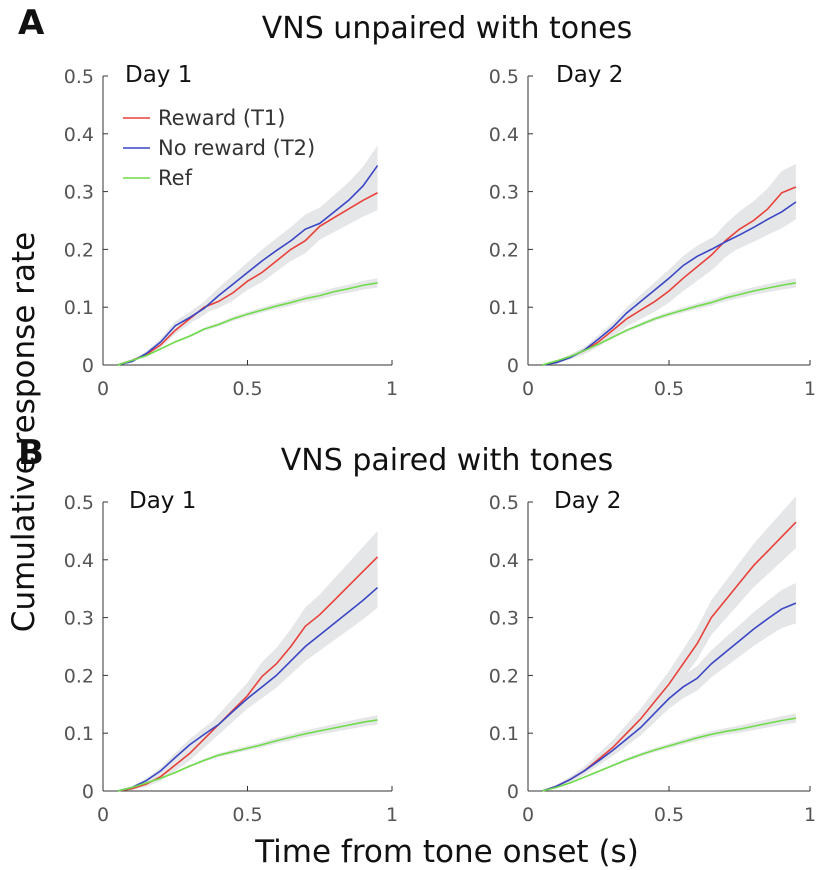 This screenshot has width=826, height=870. What do you see at coordinates (447, 28) in the screenshot?
I see `row-title-a: VNS unpaired with tones` at bounding box center [447, 28].